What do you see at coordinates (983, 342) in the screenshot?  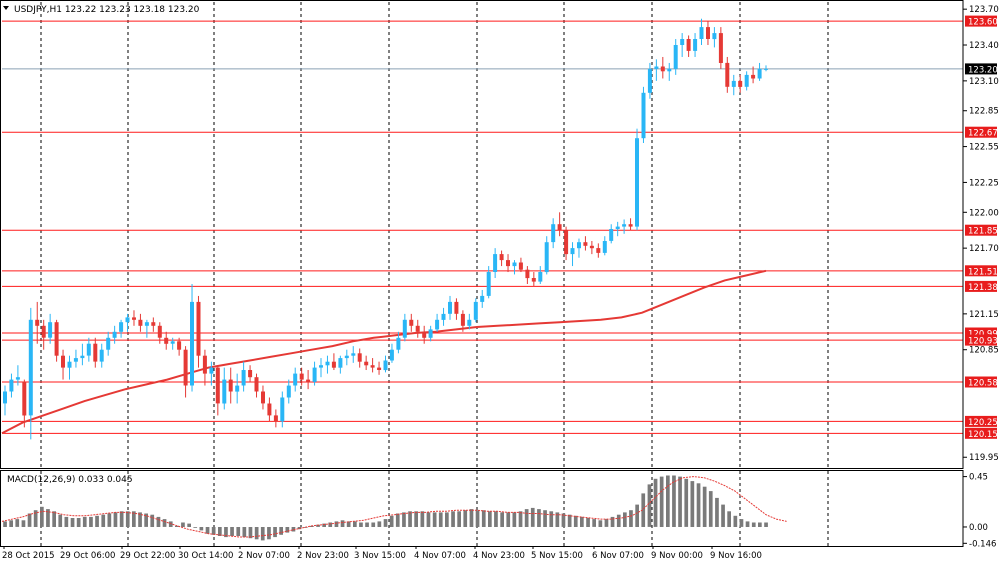 I see `level-tag: 120.93` at bounding box center [983, 342].